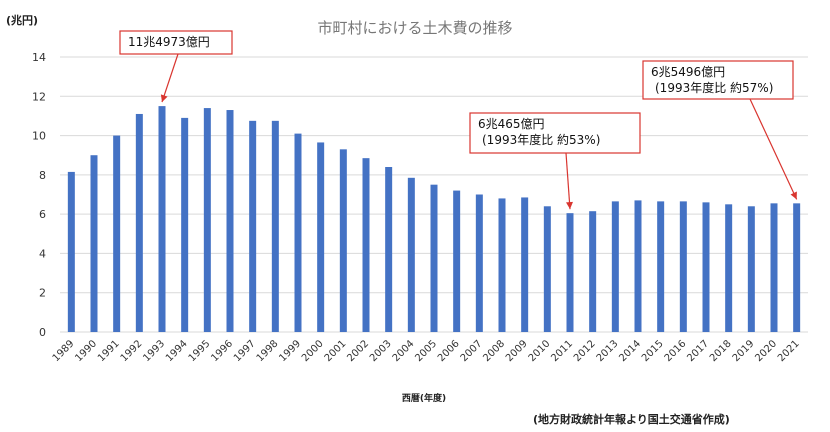  Describe the element at coordinates (479, 263) in the screenshot. I see `bar-2007` at that location.